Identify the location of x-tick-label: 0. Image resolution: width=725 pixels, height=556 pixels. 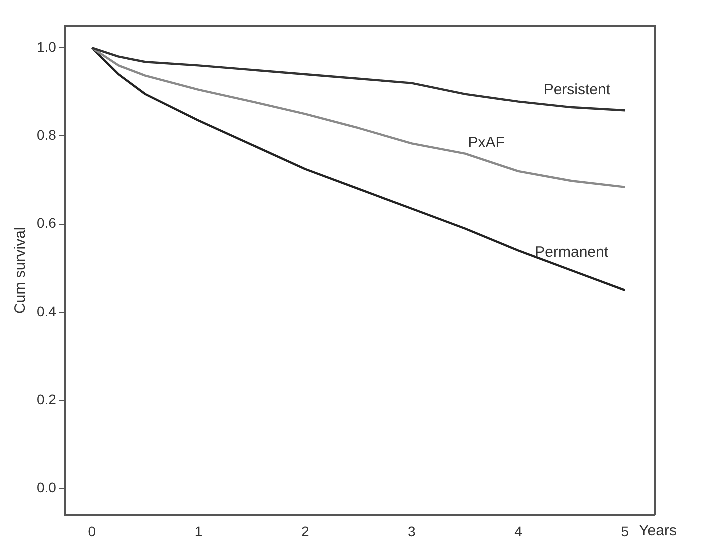
(92, 531).